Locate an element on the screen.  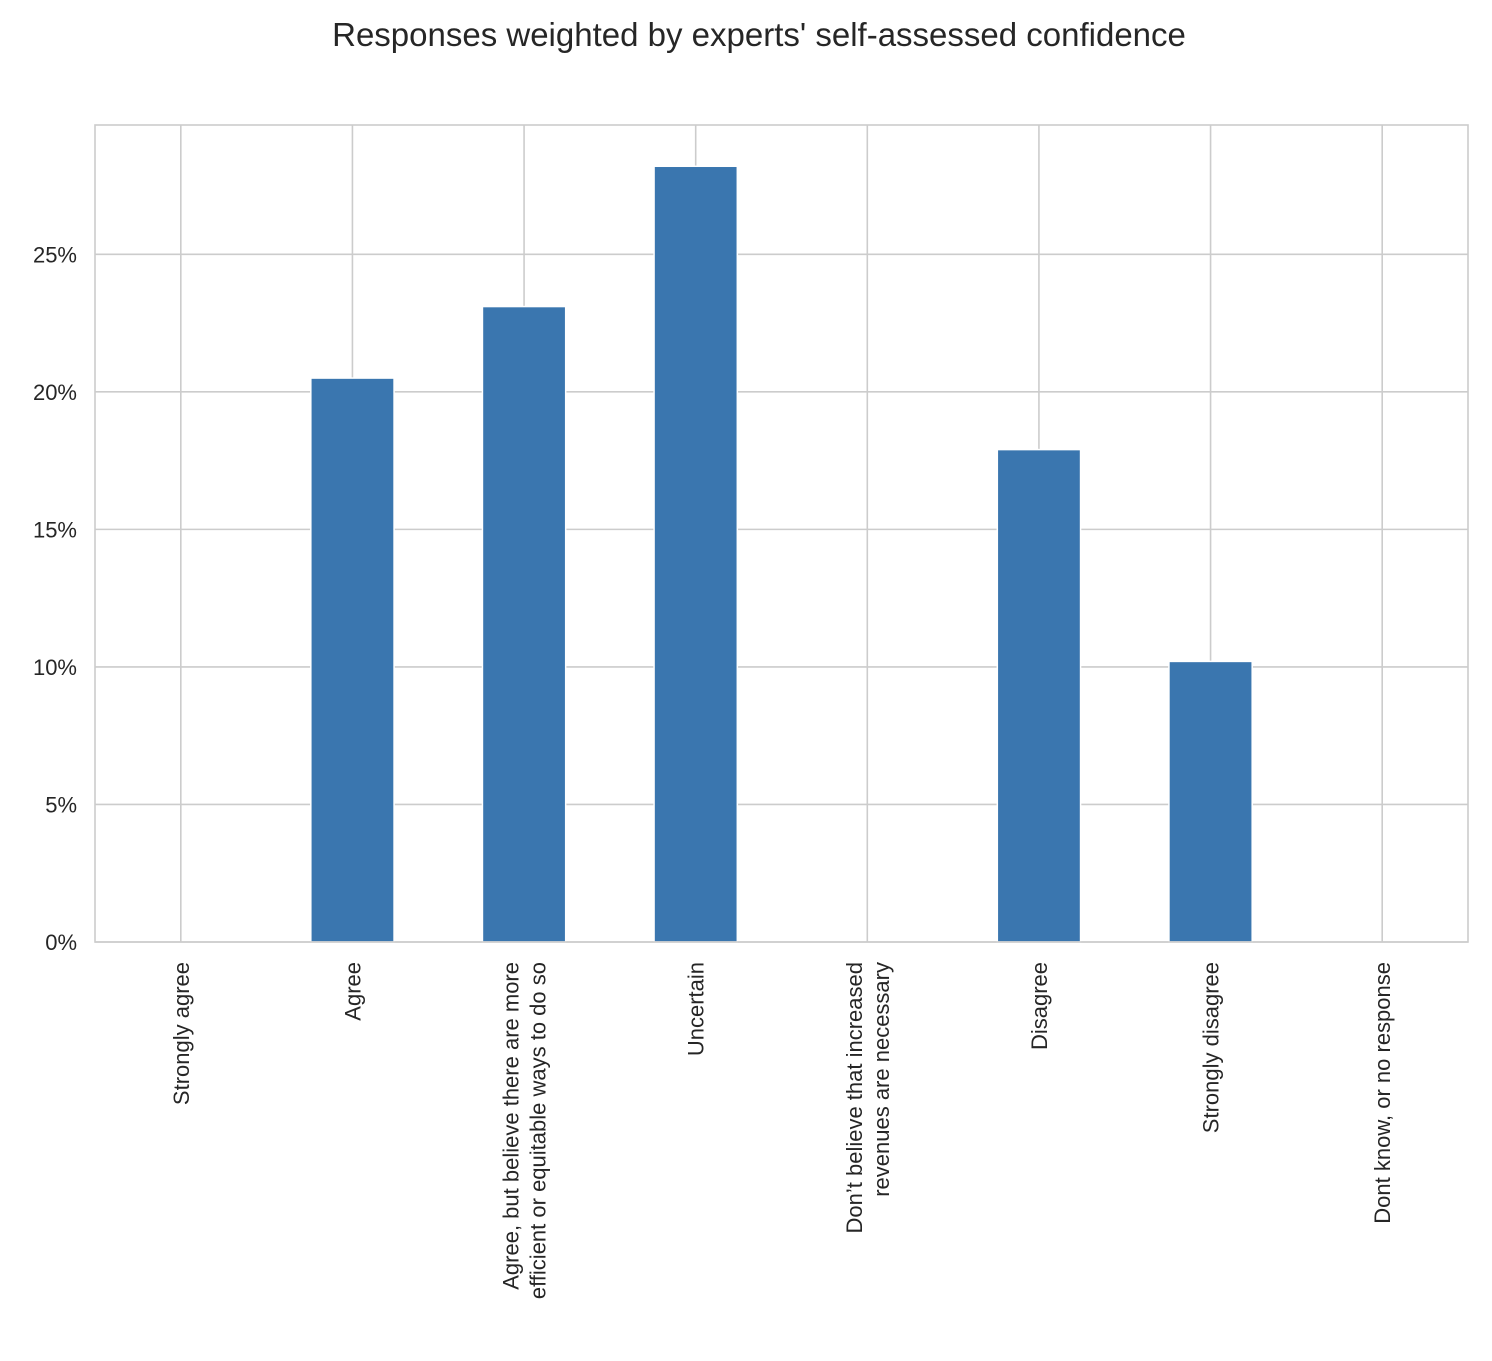
x-tick-label: Agree is located at coordinates (352, 991).